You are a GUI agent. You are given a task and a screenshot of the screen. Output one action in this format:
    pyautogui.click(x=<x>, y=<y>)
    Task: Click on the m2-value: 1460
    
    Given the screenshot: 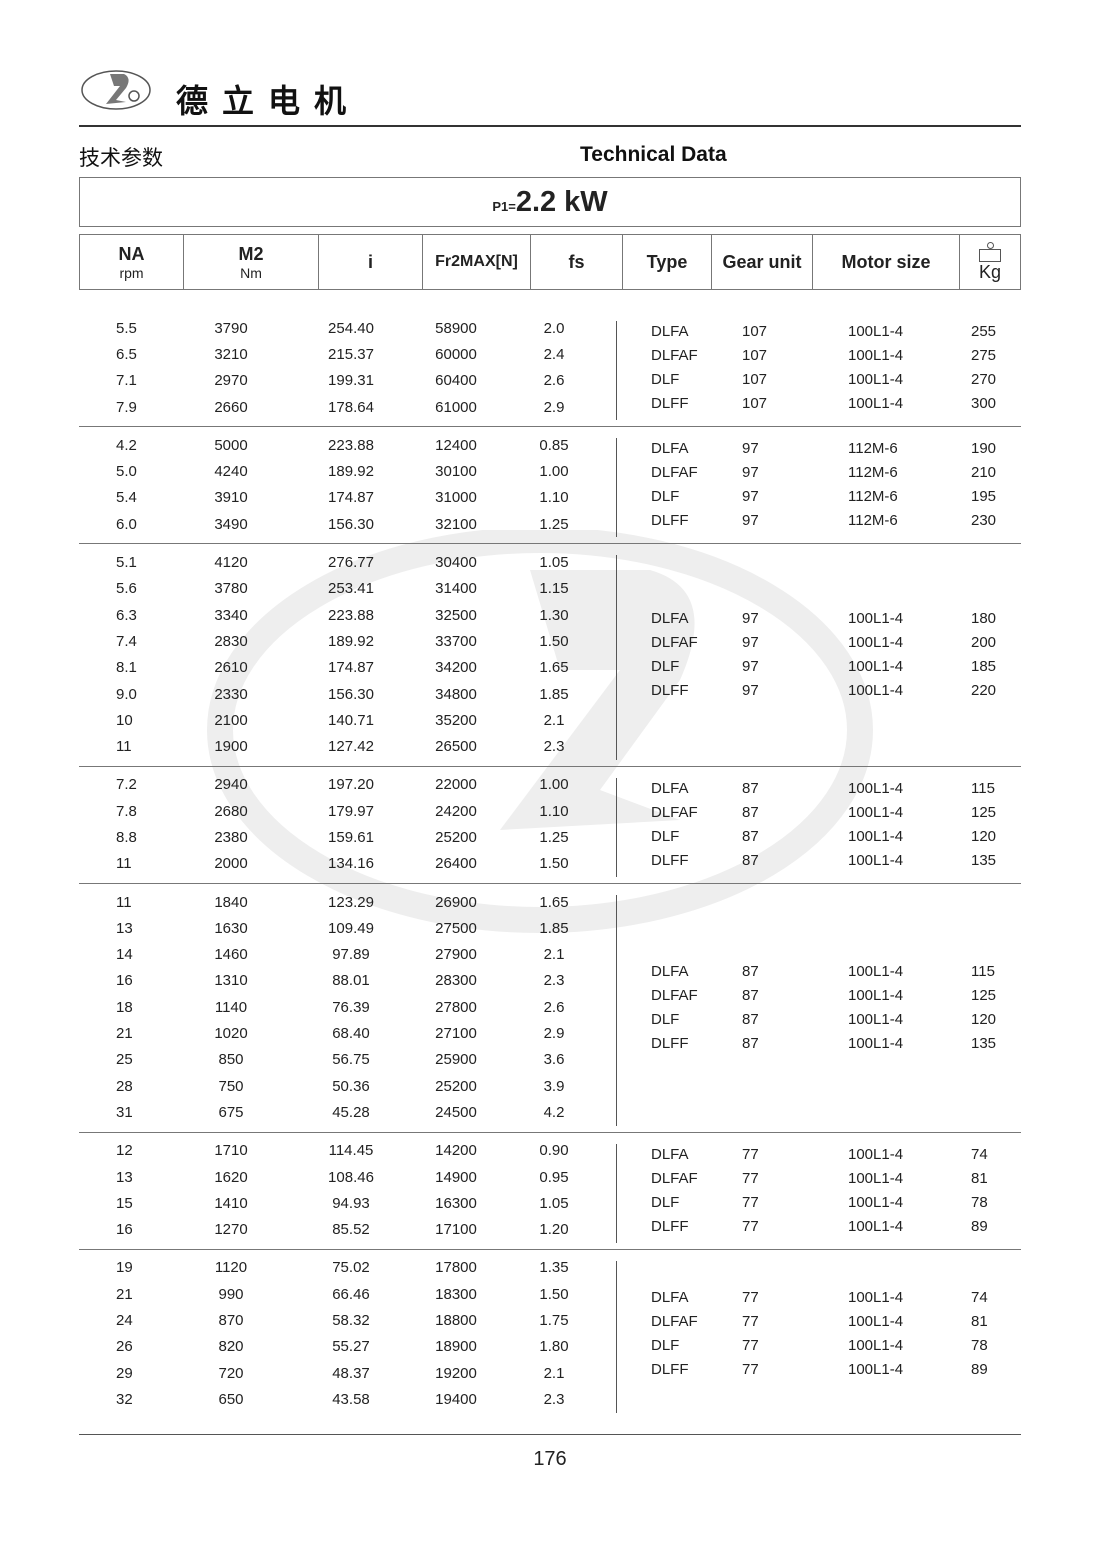 What is the action you would take?
    pyautogui.click(x=231, y=955)
    